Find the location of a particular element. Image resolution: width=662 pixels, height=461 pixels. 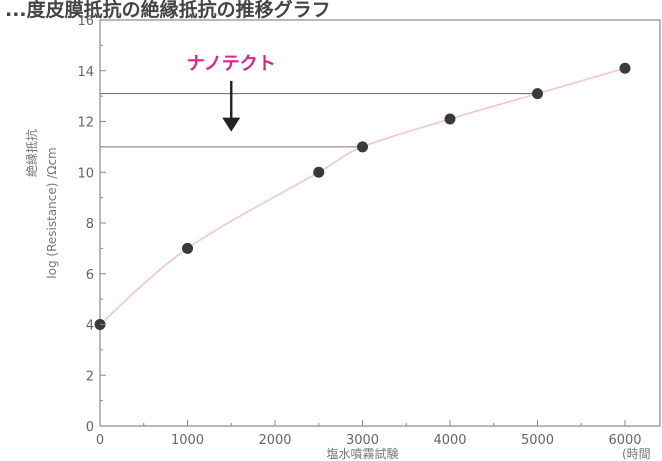

y-tick-label: 12 is located at coordinates (85, 123).